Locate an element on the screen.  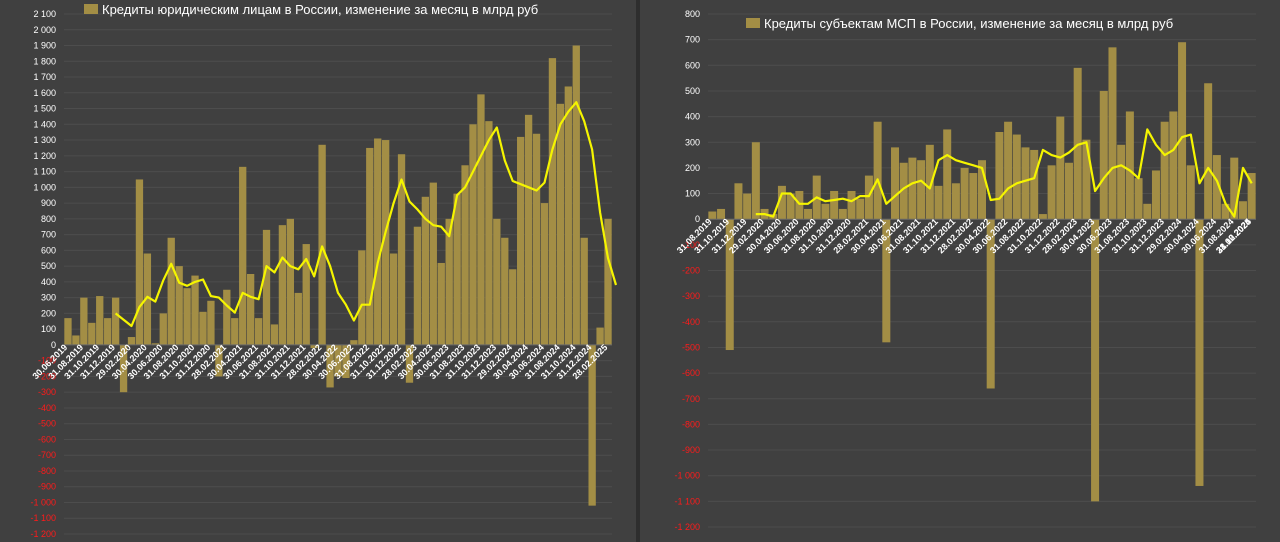
y-tick-label: 1 400 is located at coordinates (44, 124).